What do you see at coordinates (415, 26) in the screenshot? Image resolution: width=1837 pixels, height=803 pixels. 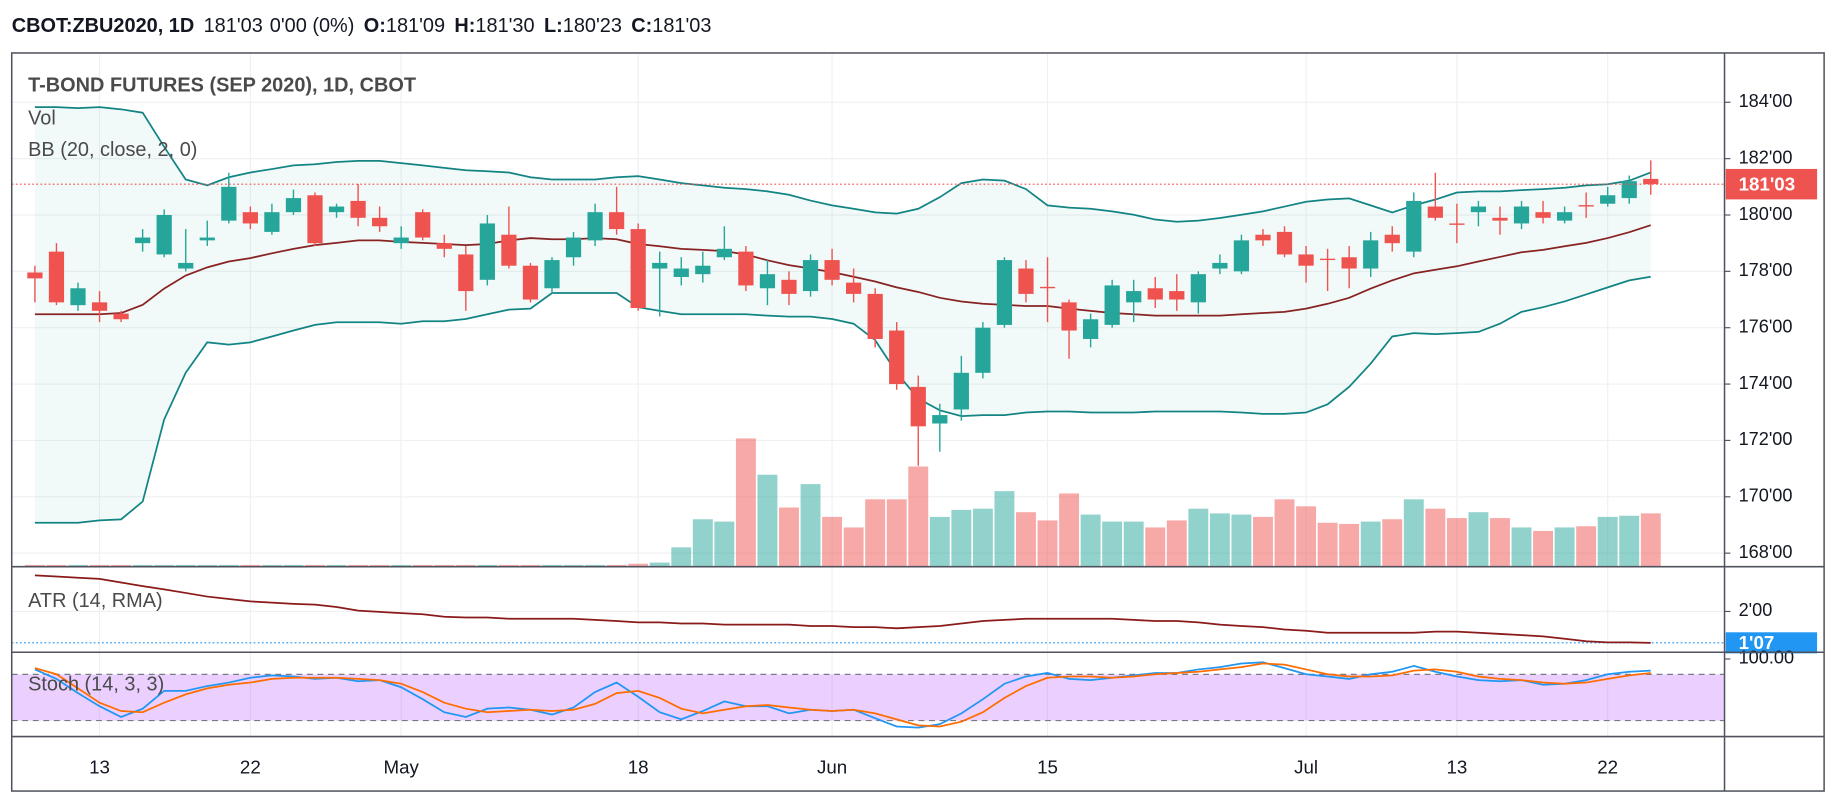 I see `open: 181'09` at bounding box center [415, 26].